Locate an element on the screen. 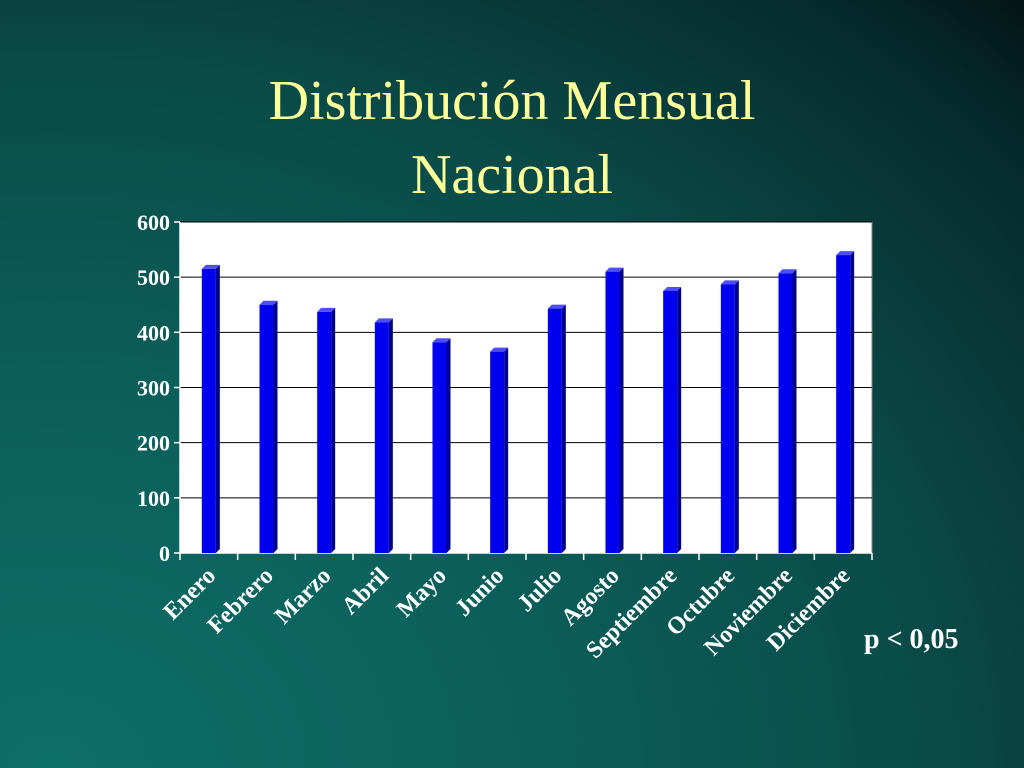 The image size is (1024, 768). y-tick-label: 600 is located at coordinates (153, 222).